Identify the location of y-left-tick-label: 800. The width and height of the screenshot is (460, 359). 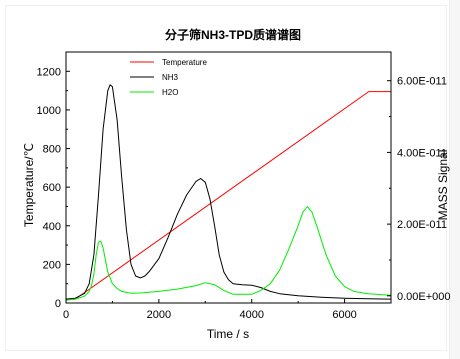
(52, 150).